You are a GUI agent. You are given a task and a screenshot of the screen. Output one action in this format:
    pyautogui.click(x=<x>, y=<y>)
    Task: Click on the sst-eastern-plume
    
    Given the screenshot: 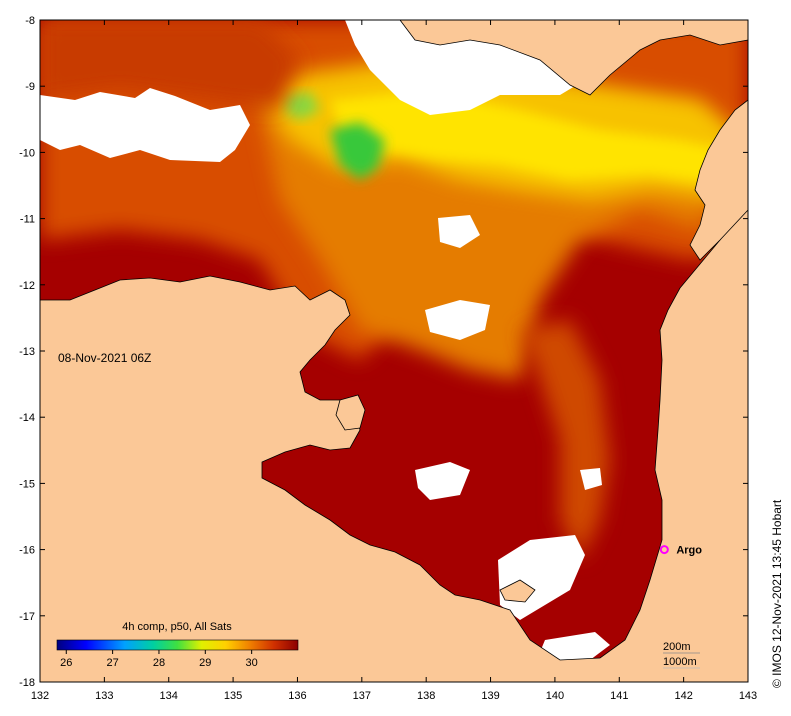 What is the action you would take?
    pyautogui.click(x=565, y=440)
    